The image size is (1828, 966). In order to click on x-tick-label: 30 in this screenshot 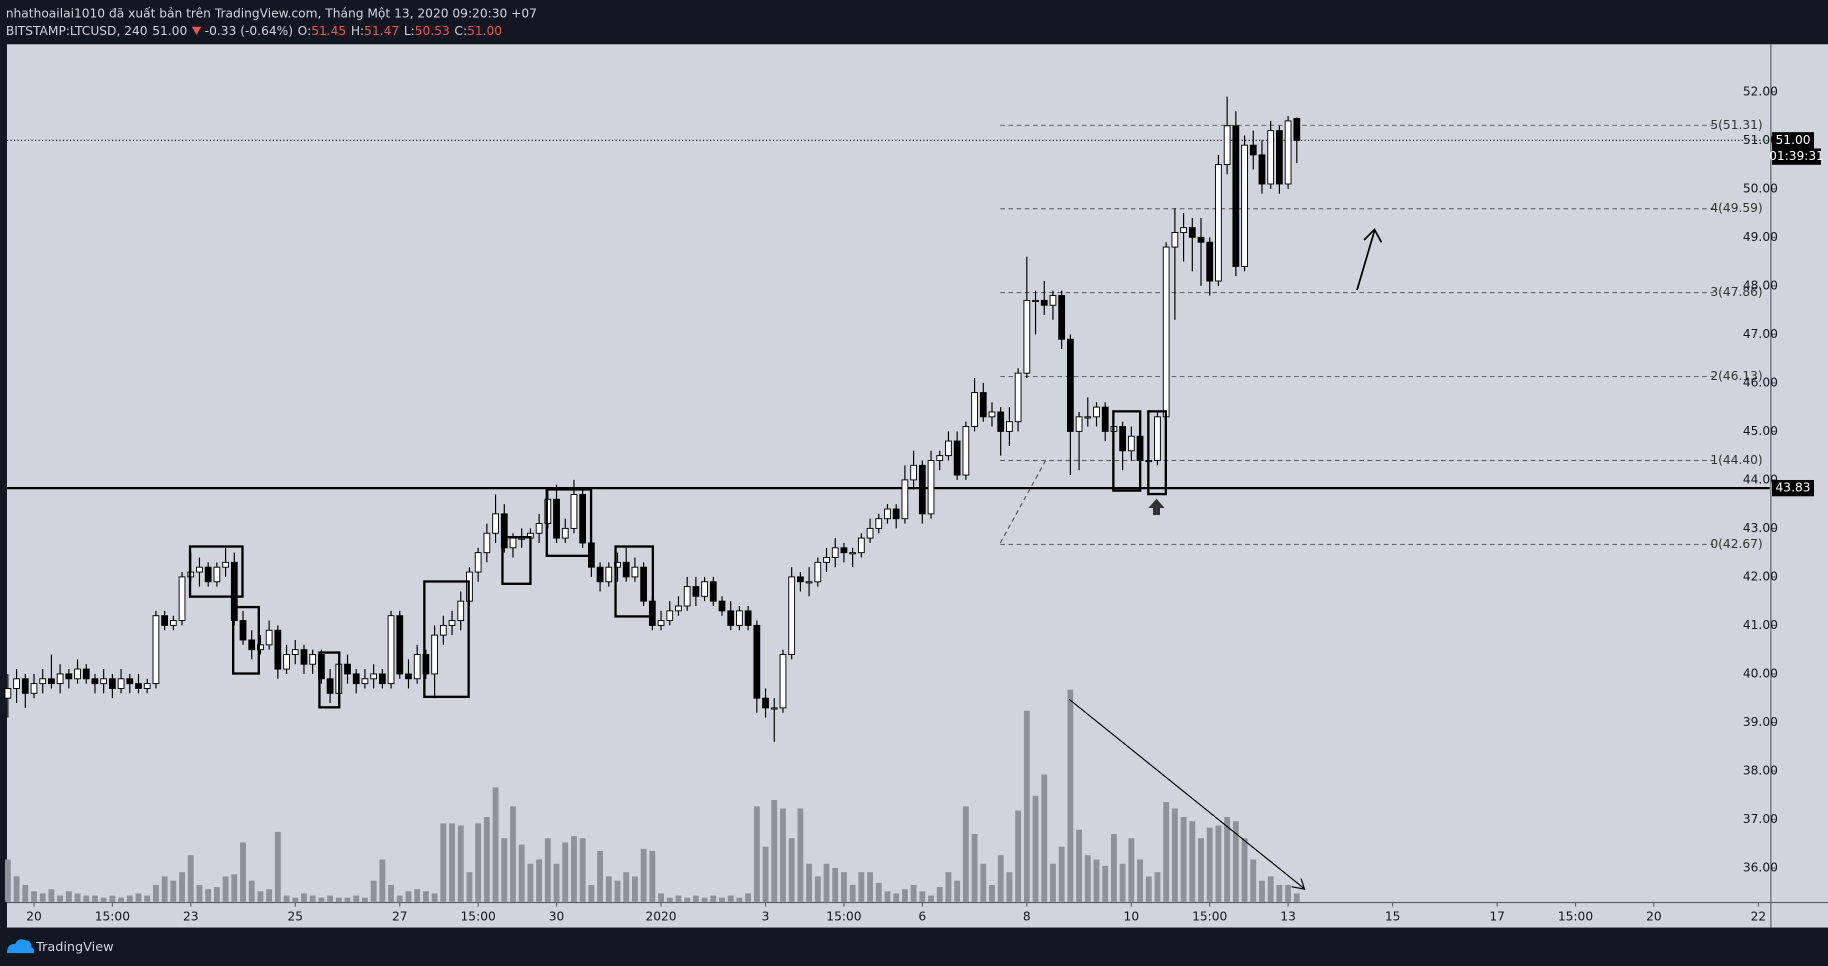, I will do `click(557, 917)`.